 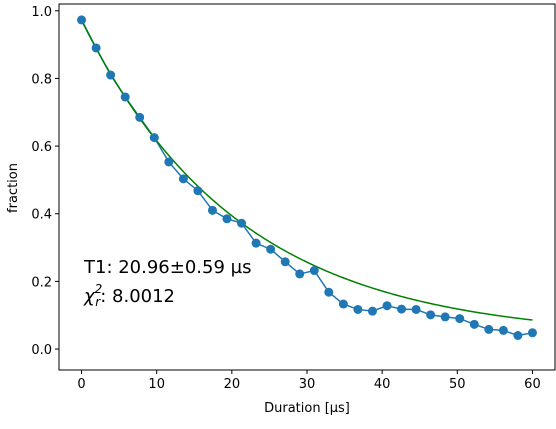 I want to click on chi-superscript: 2, so click(x=99, y=289).